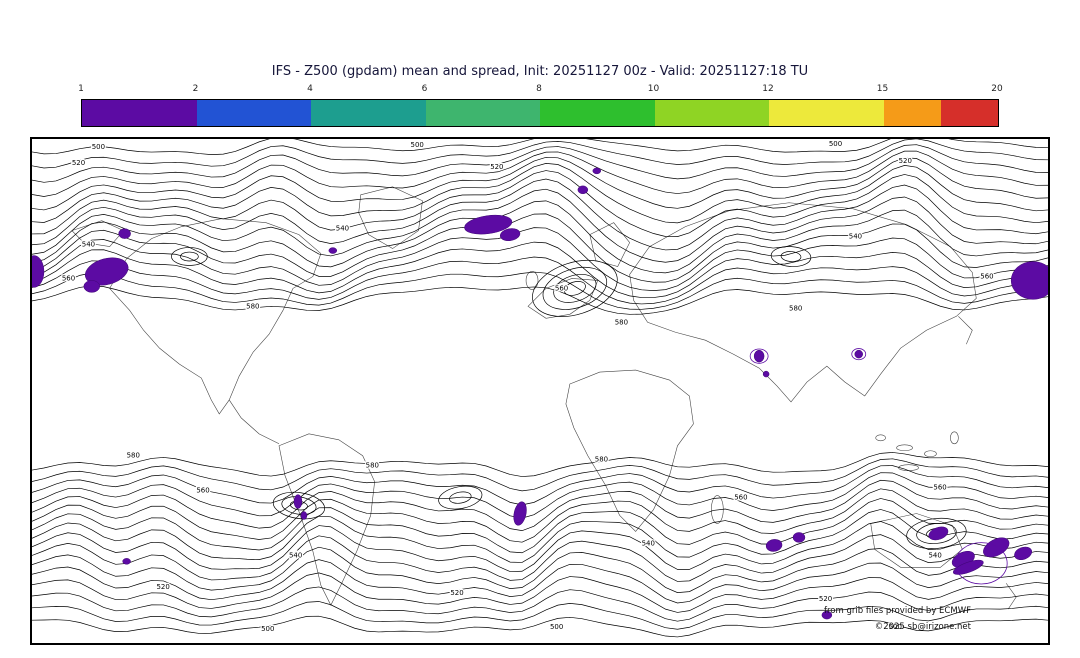  I want to click on colorbar-ticks: 1 2 4 6 8 10 12 15 20, so click(540, 90).